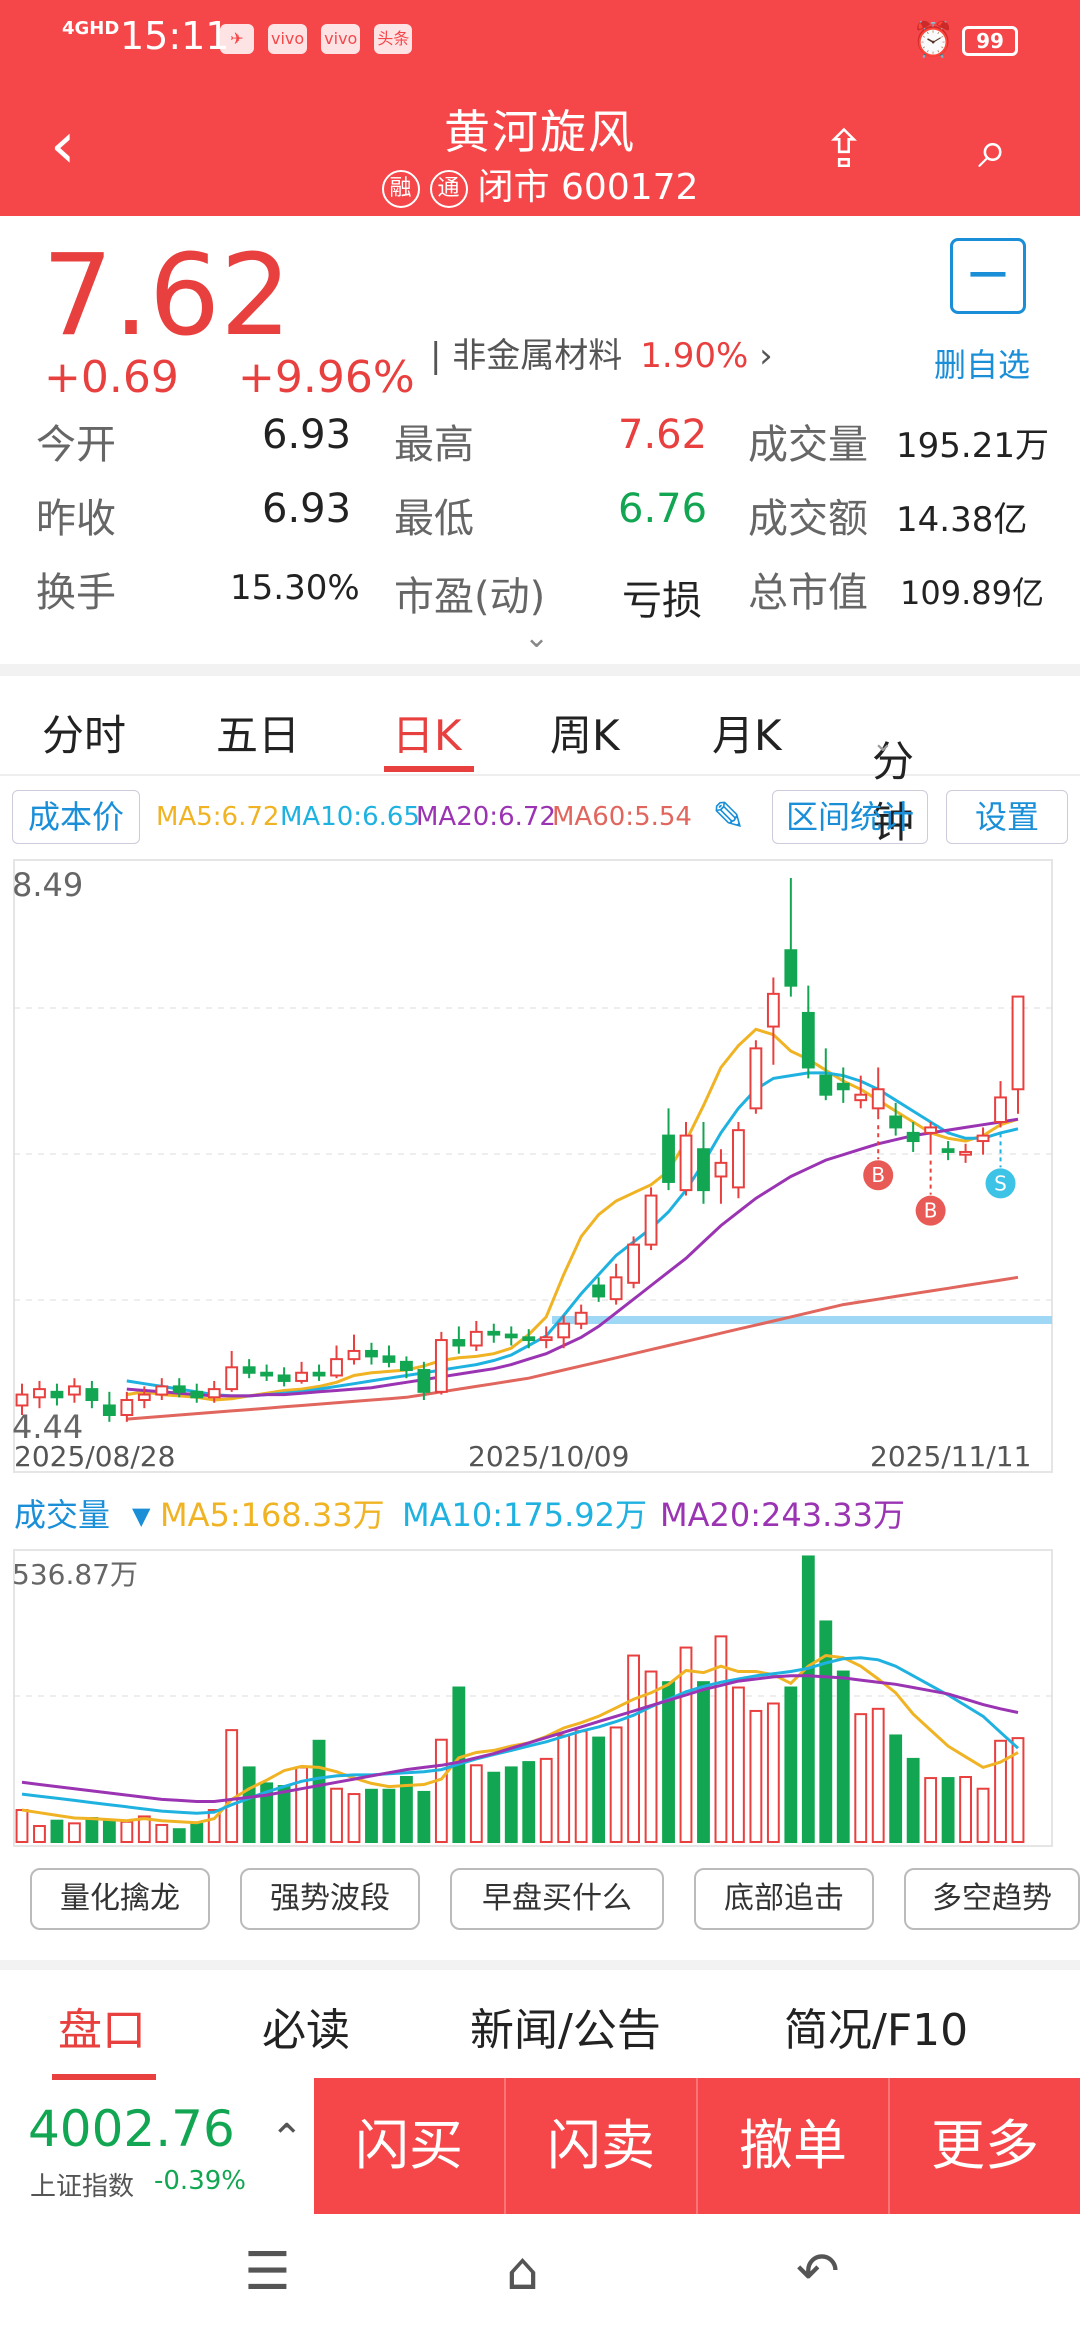 This screenshot has height=2340, width=1080. Describe the element at coordinates (533, 1698) in the screenshot. I see `volume-panel-frame` at that location.